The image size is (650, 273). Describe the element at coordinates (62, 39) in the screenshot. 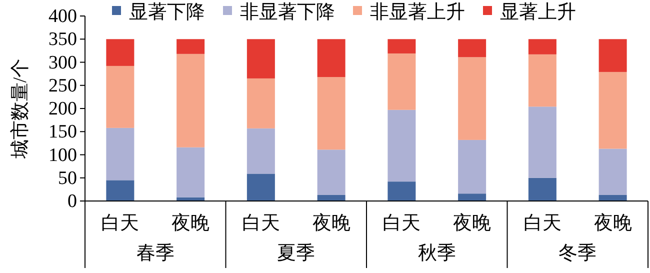

I see `y-tick-label: 350` at that location.